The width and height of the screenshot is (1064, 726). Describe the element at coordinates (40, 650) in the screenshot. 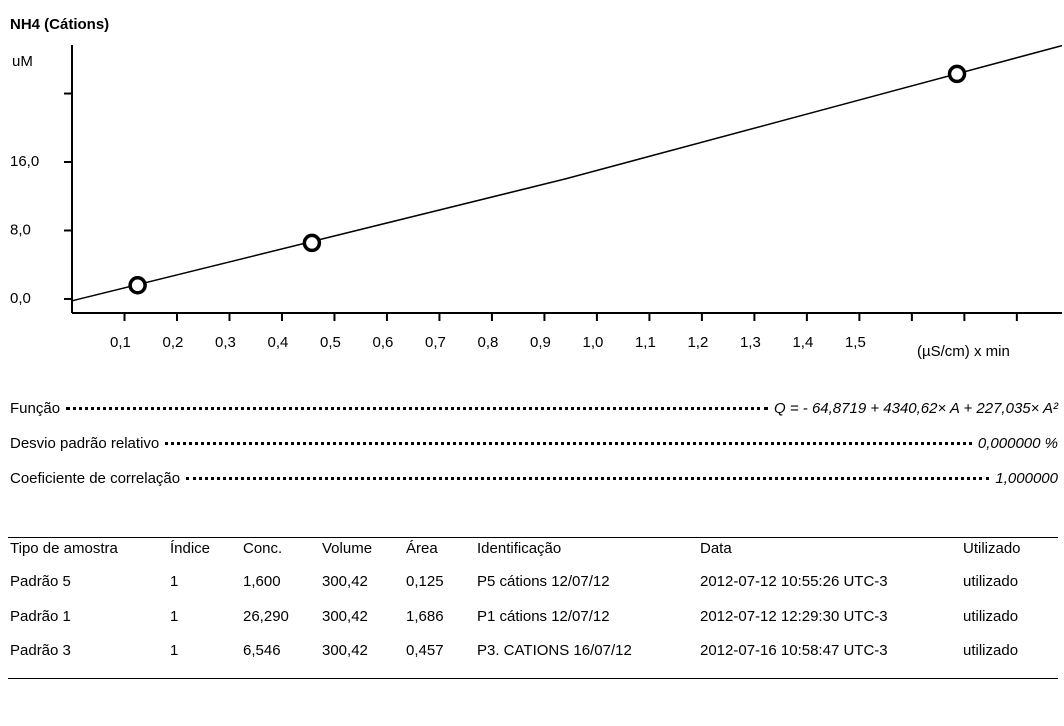

I see `table-cell: Padrão 3` at that location.